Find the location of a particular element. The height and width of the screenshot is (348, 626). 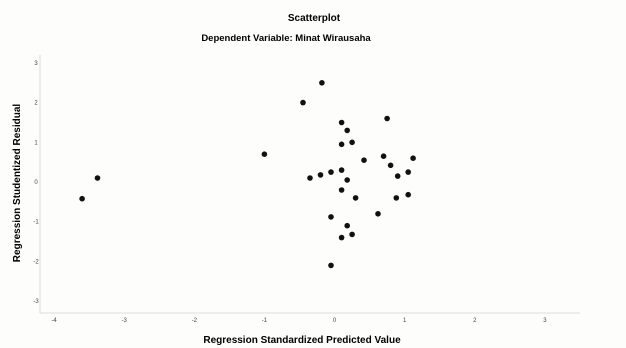

y-axis-label: Regression Studentized Residual is located at coordinates (17, 183).